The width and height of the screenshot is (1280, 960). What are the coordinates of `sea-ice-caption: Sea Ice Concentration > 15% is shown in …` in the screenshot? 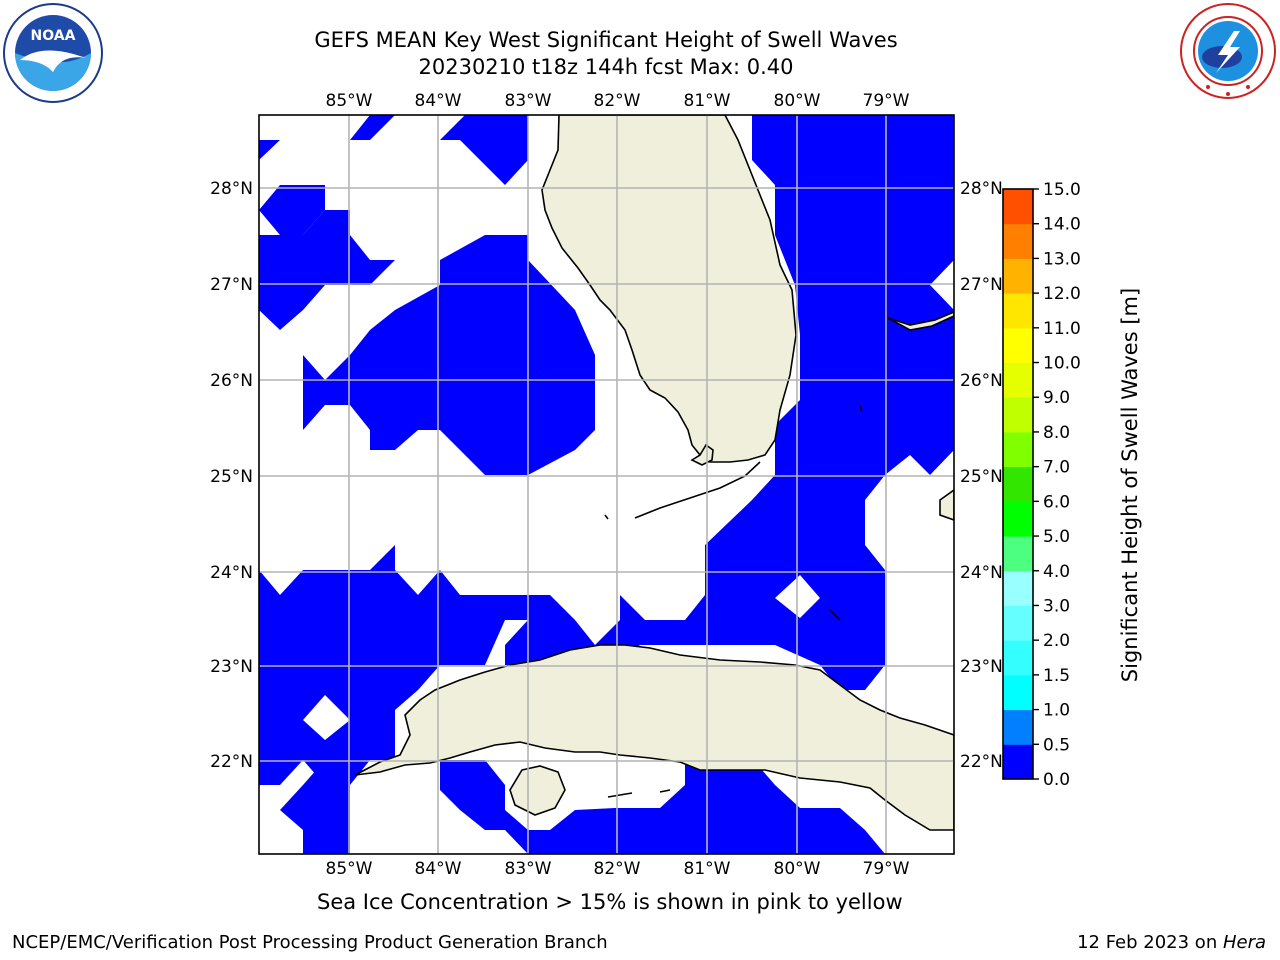 It's located at (610, 902).